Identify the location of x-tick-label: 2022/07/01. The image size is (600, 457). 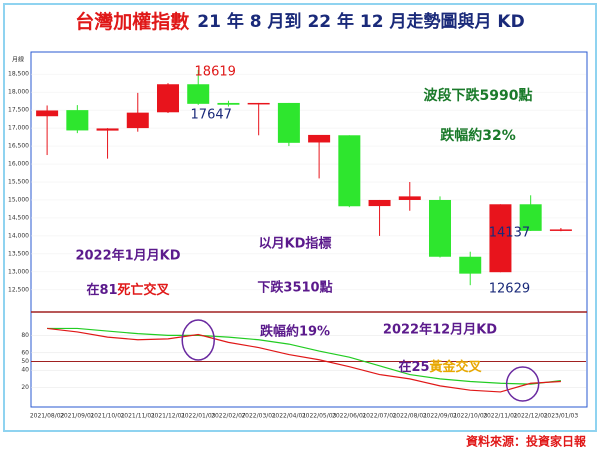
(379, 416).